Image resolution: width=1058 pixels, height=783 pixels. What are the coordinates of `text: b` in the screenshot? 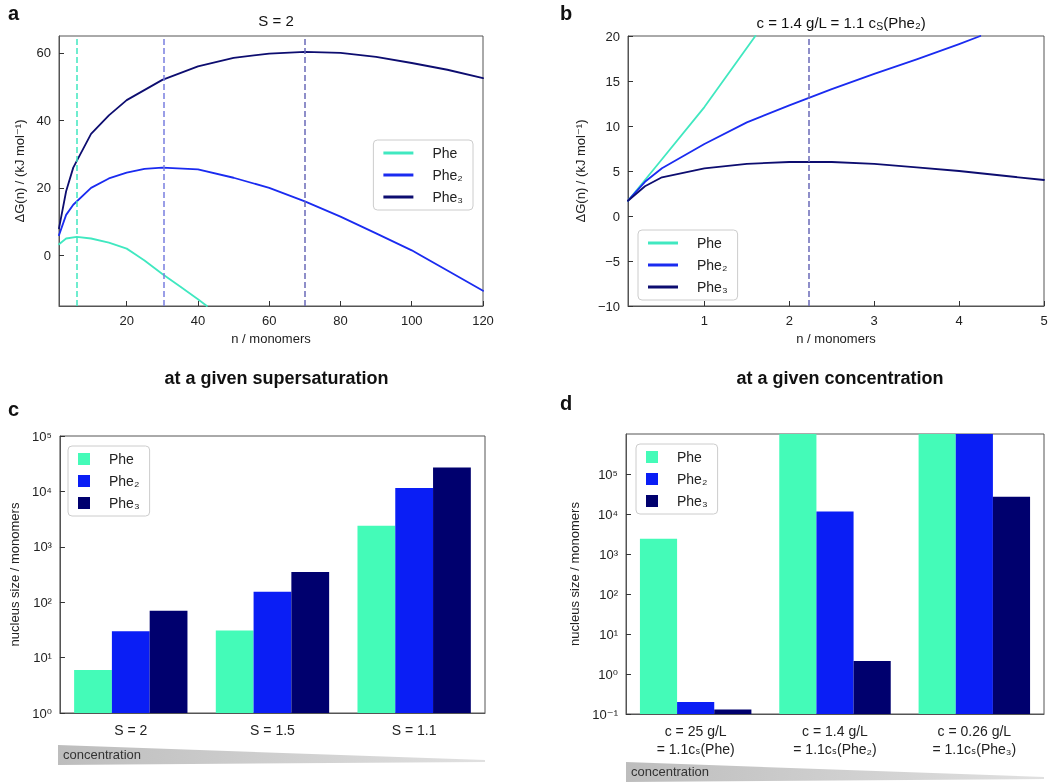 It's located at (566, 13).